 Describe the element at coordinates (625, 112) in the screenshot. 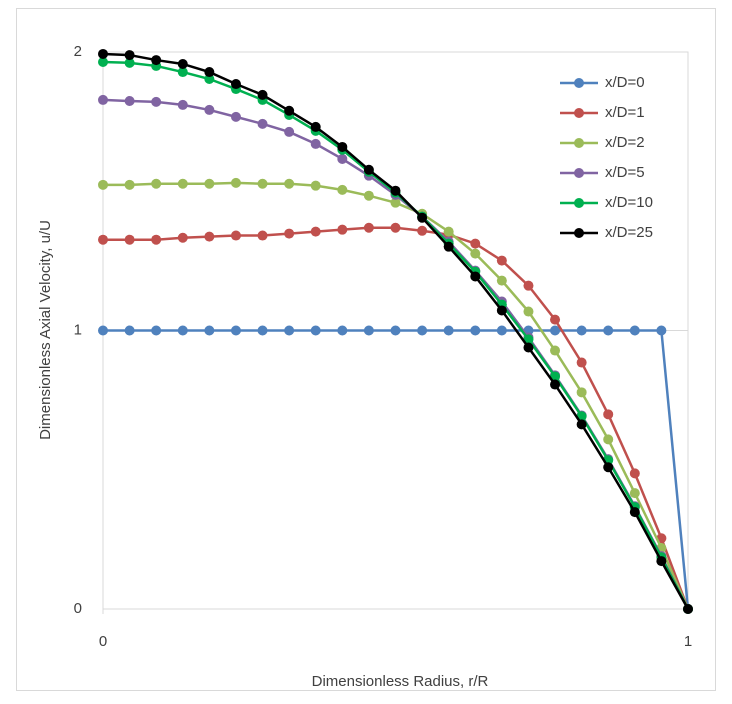

I see `legend-label: x/D=1` at that location.